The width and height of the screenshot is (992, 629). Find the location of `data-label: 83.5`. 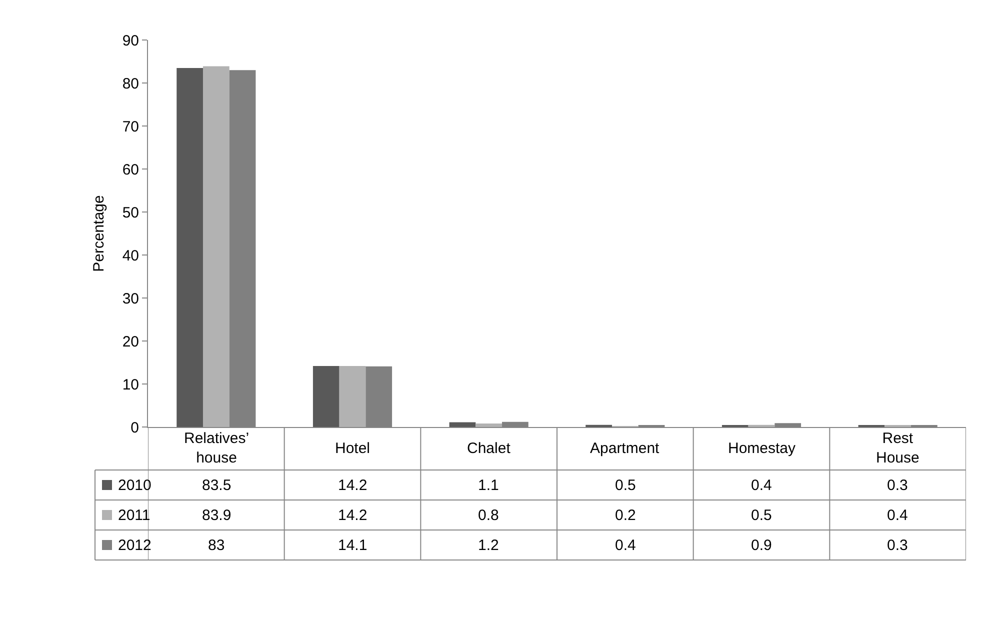

data-label: 83.5 is located at coordinates (217, 485).